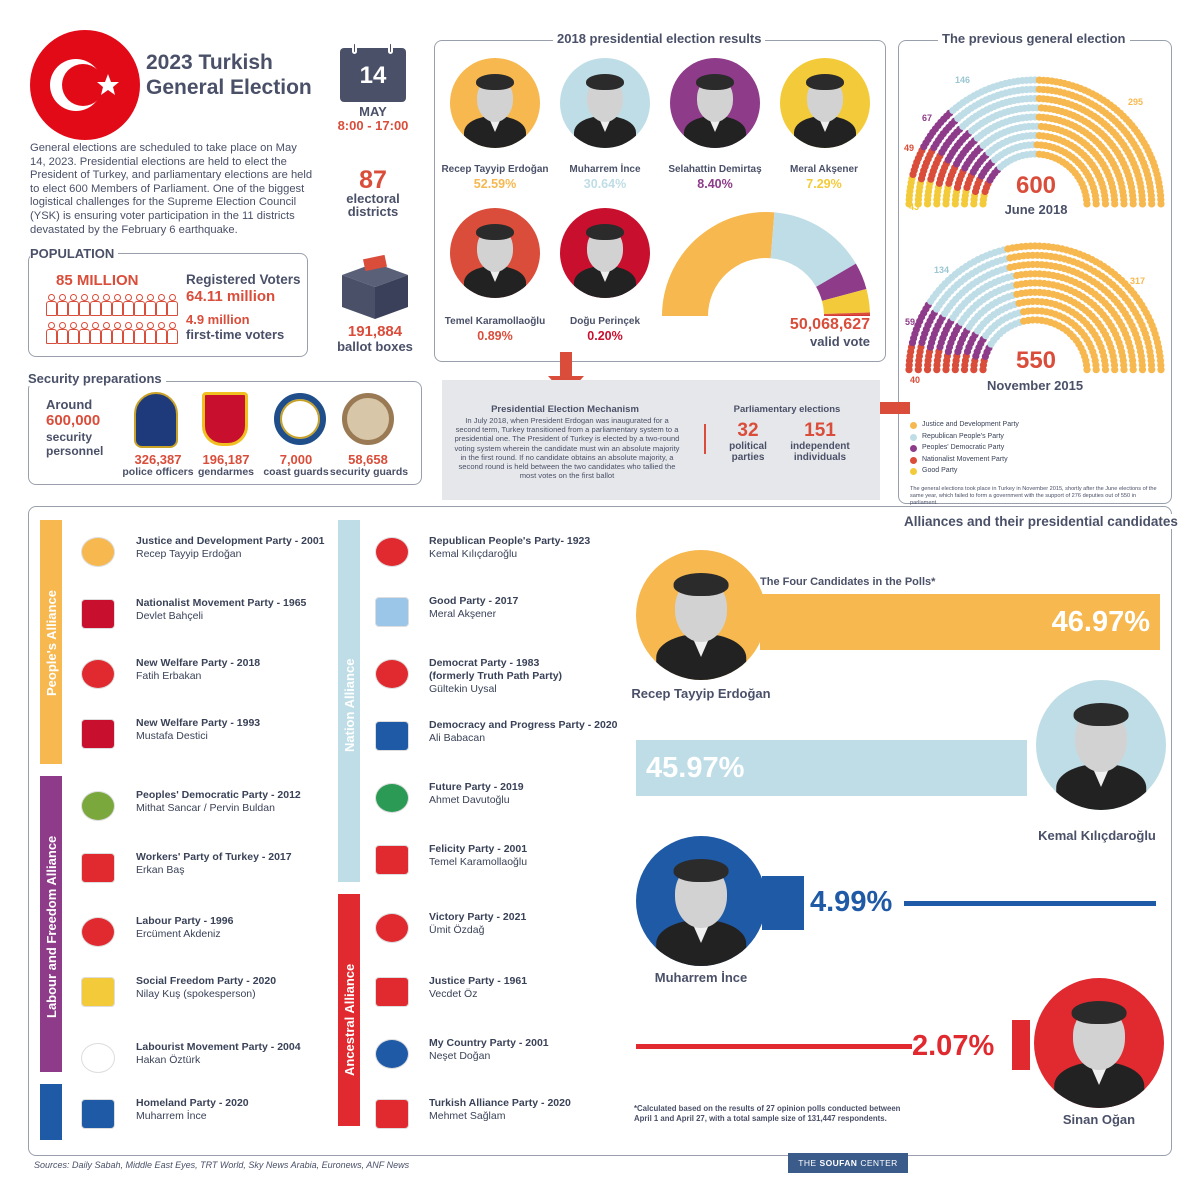  What do you see at coordinates (158, 472) in the screenshot?
I see `police-label: police officers` at bounding box center [158, 472].